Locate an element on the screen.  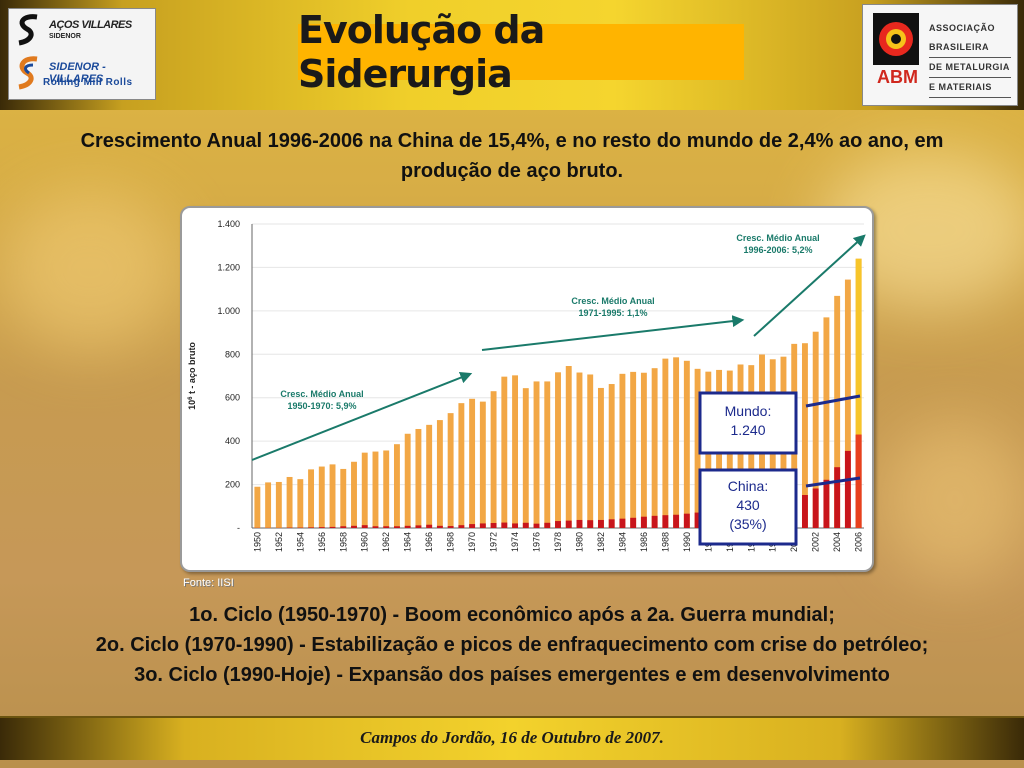
x-tick-label: 1958 is located at coordinates (343, 542).